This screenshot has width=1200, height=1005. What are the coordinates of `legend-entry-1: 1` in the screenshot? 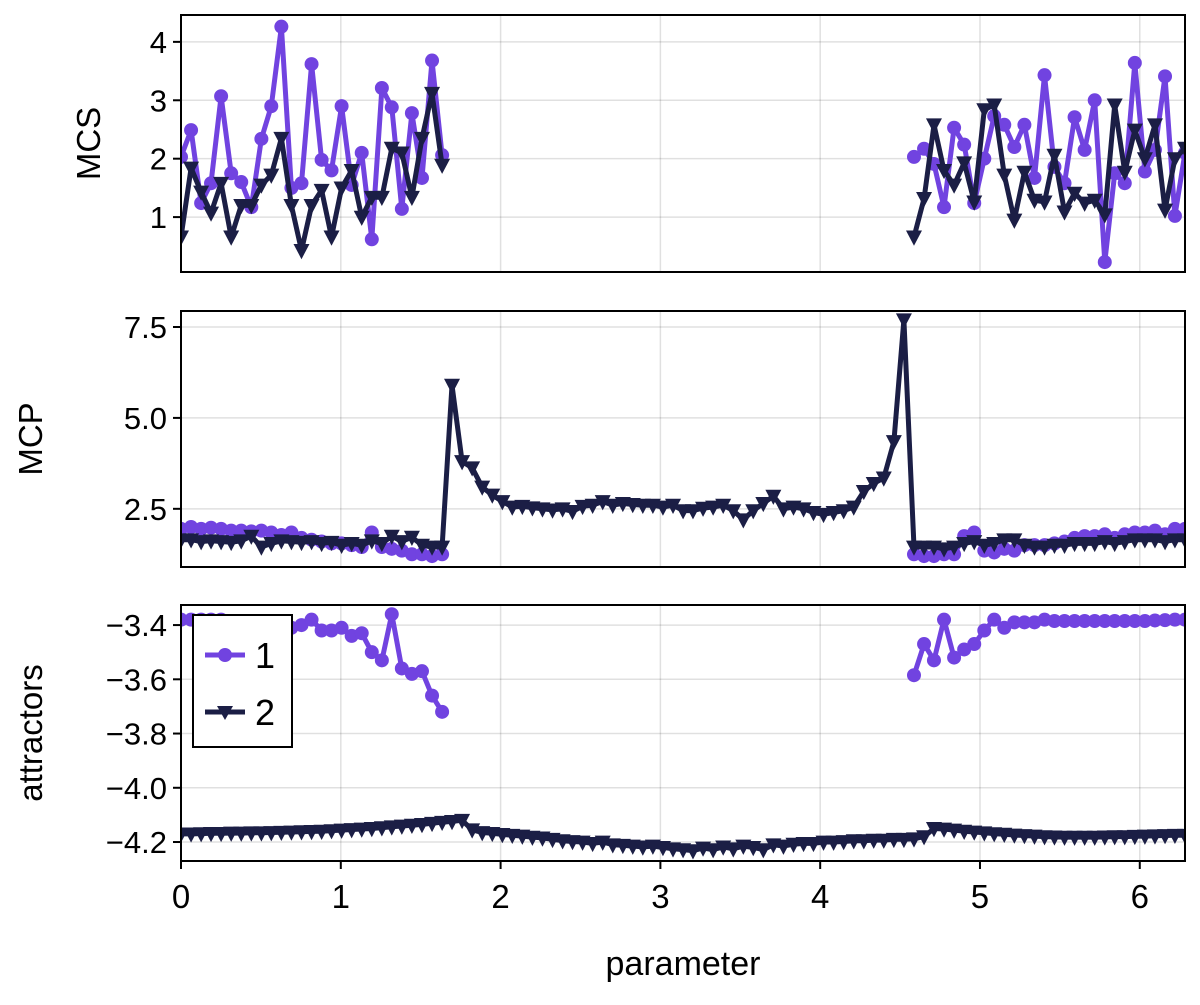 It's located at (240, 655).